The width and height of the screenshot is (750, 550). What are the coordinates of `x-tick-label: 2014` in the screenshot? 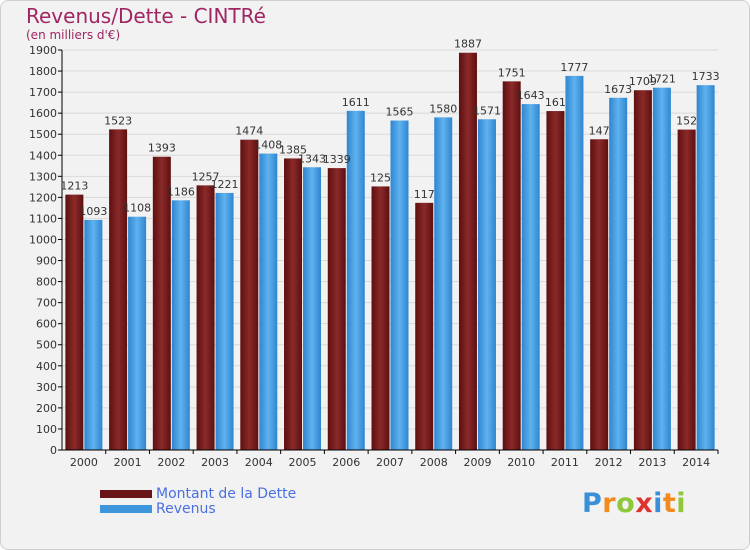 It's located at (696, 462).